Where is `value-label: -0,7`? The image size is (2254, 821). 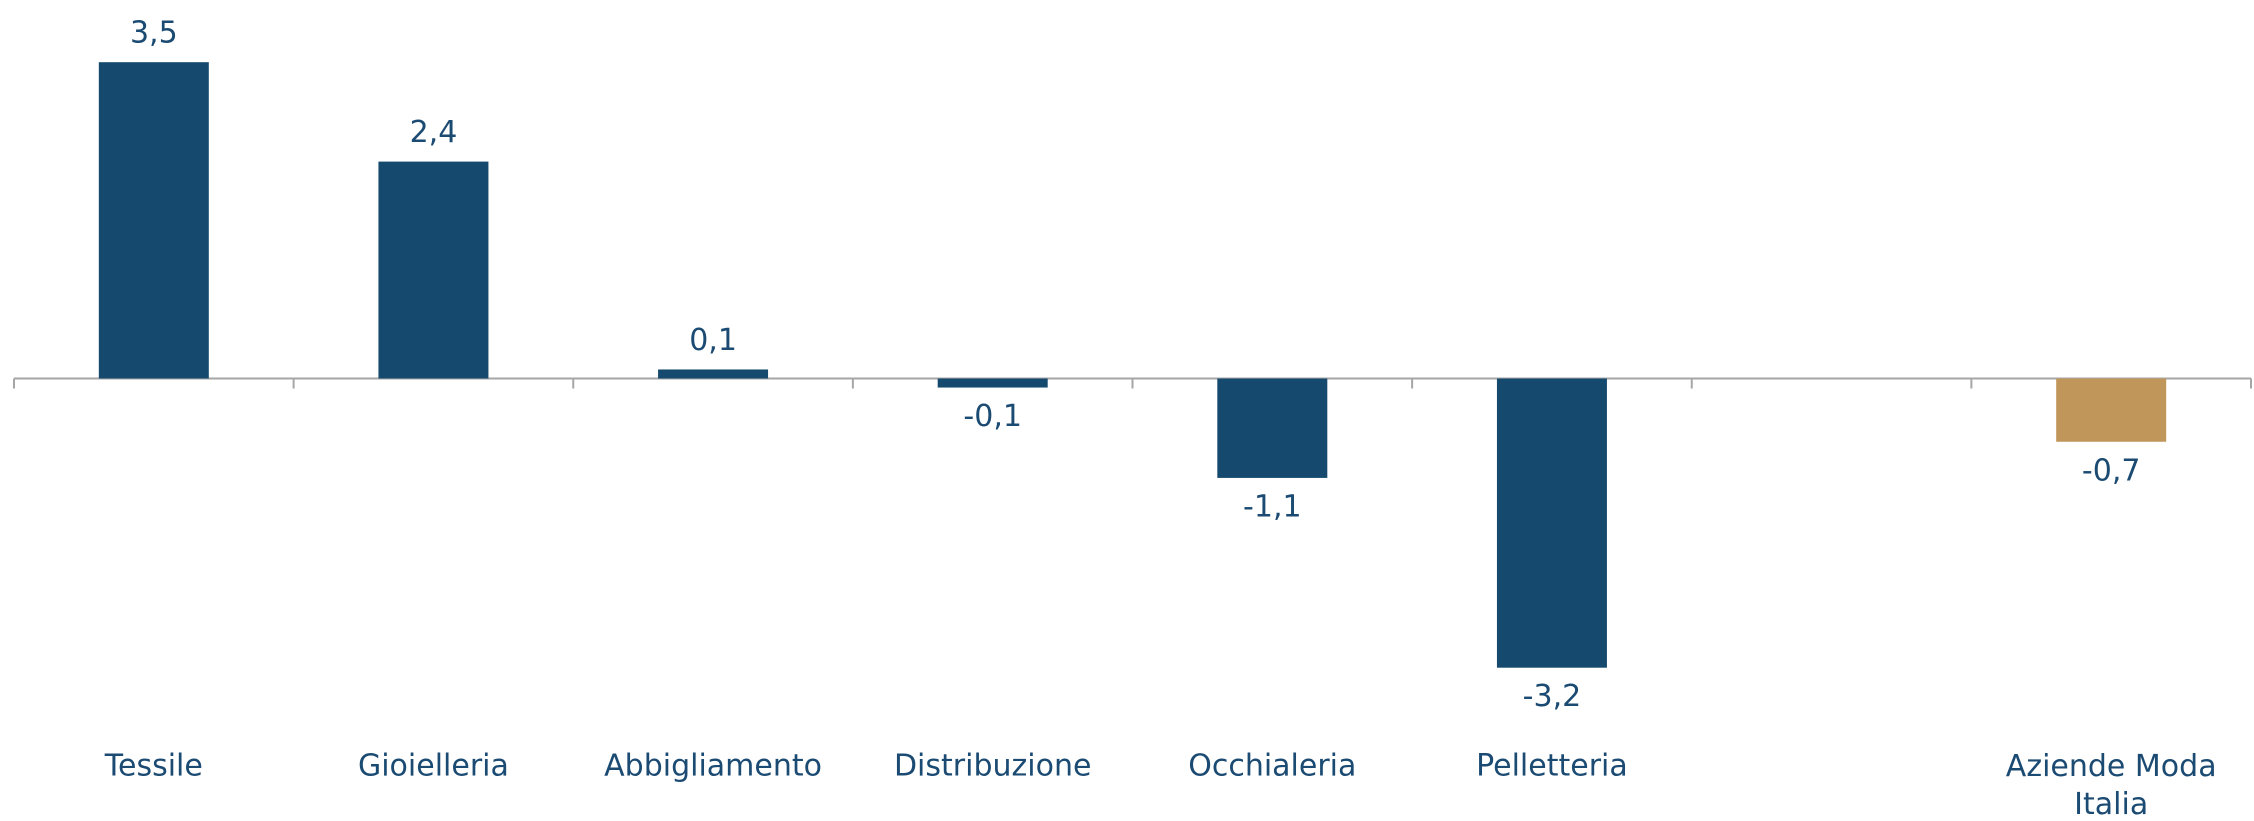 value-label: -0,7 is located at coordinates (2111, 470).